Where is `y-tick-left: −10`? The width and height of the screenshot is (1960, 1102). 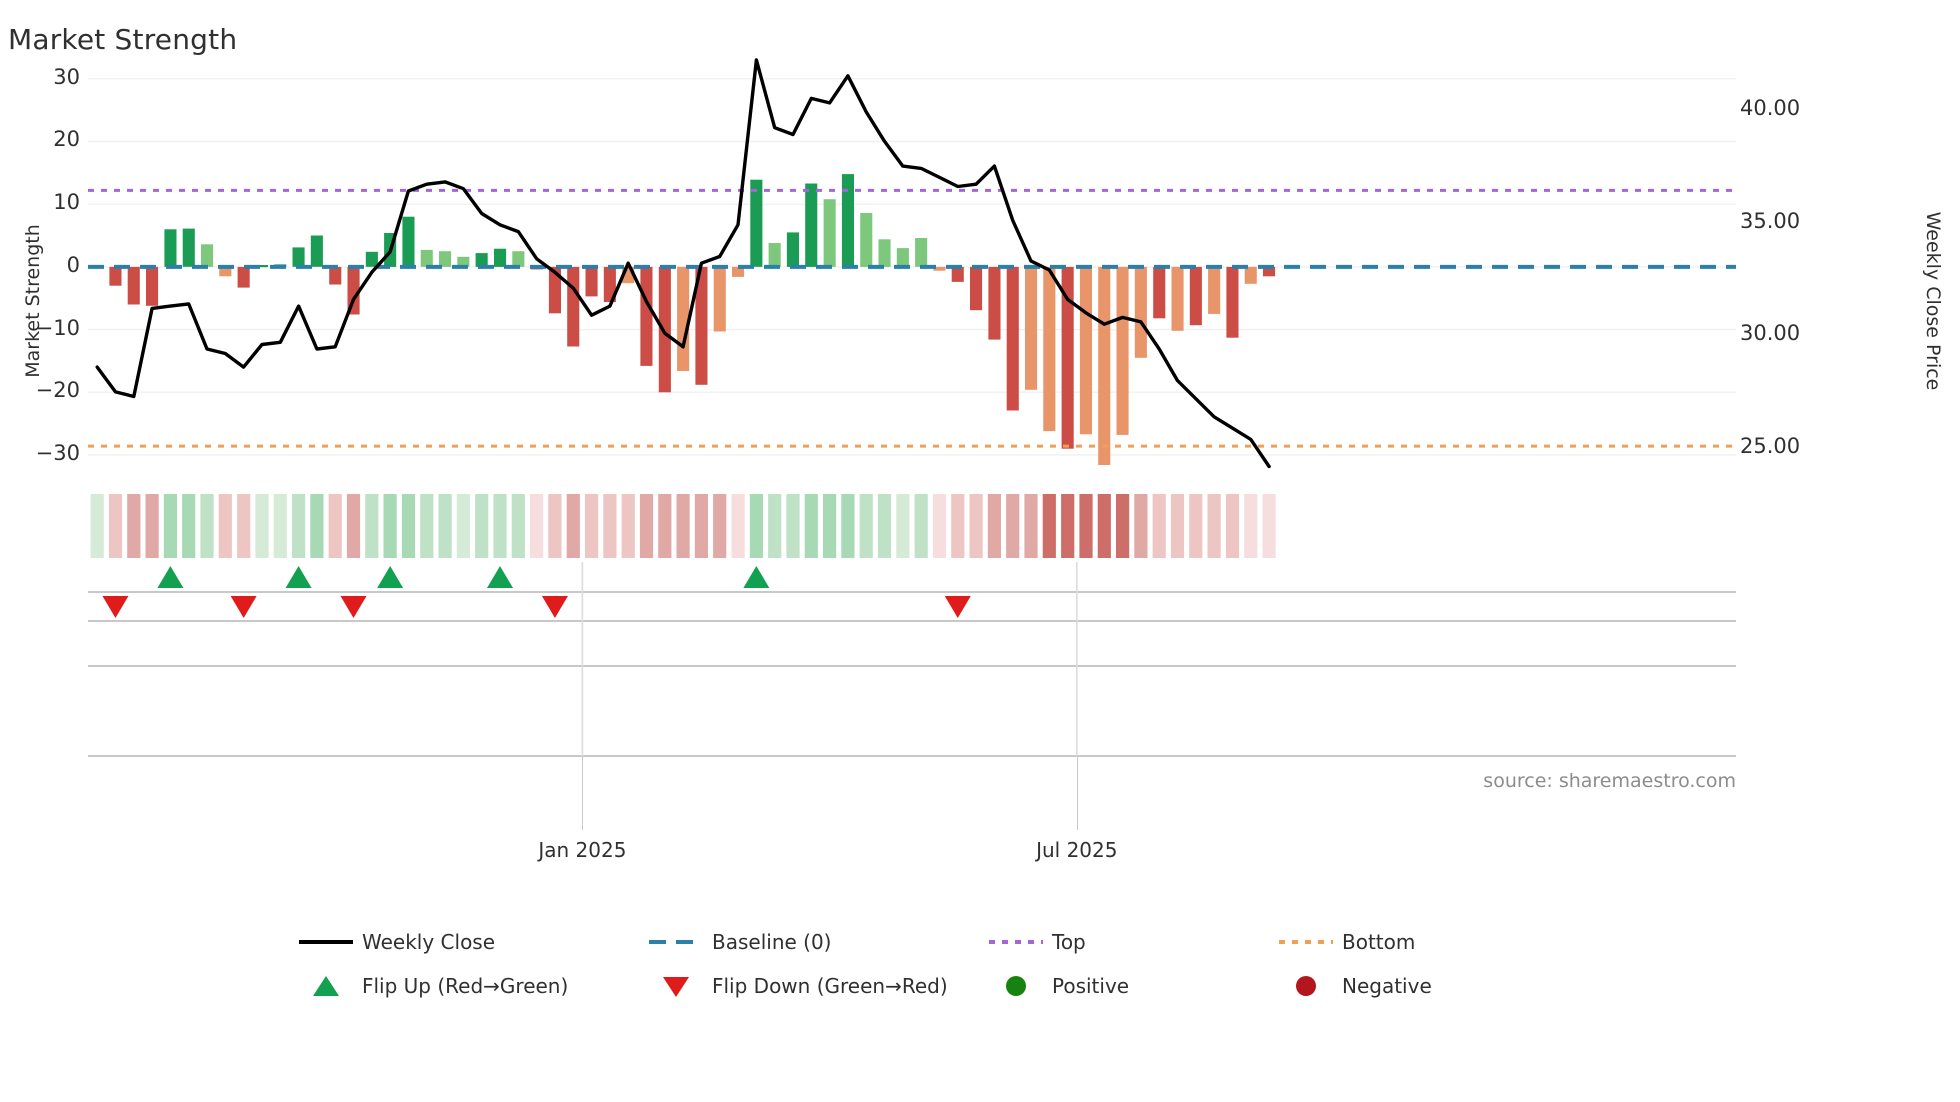 y-tick-left: −10 is located at coordinates (57, 327).